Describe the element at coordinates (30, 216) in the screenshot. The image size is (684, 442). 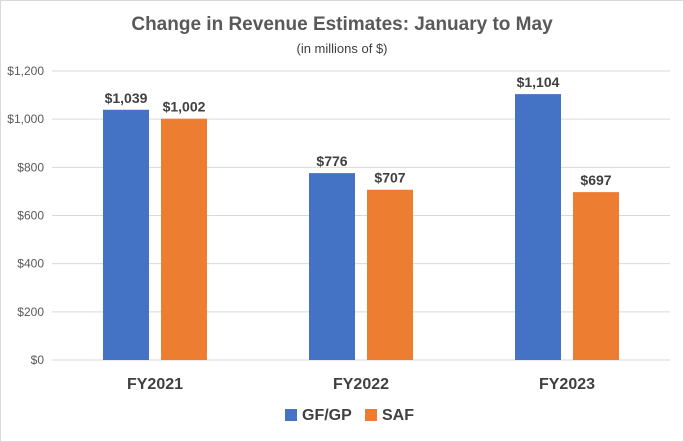
I see `y-tick-label: $600` at that location.